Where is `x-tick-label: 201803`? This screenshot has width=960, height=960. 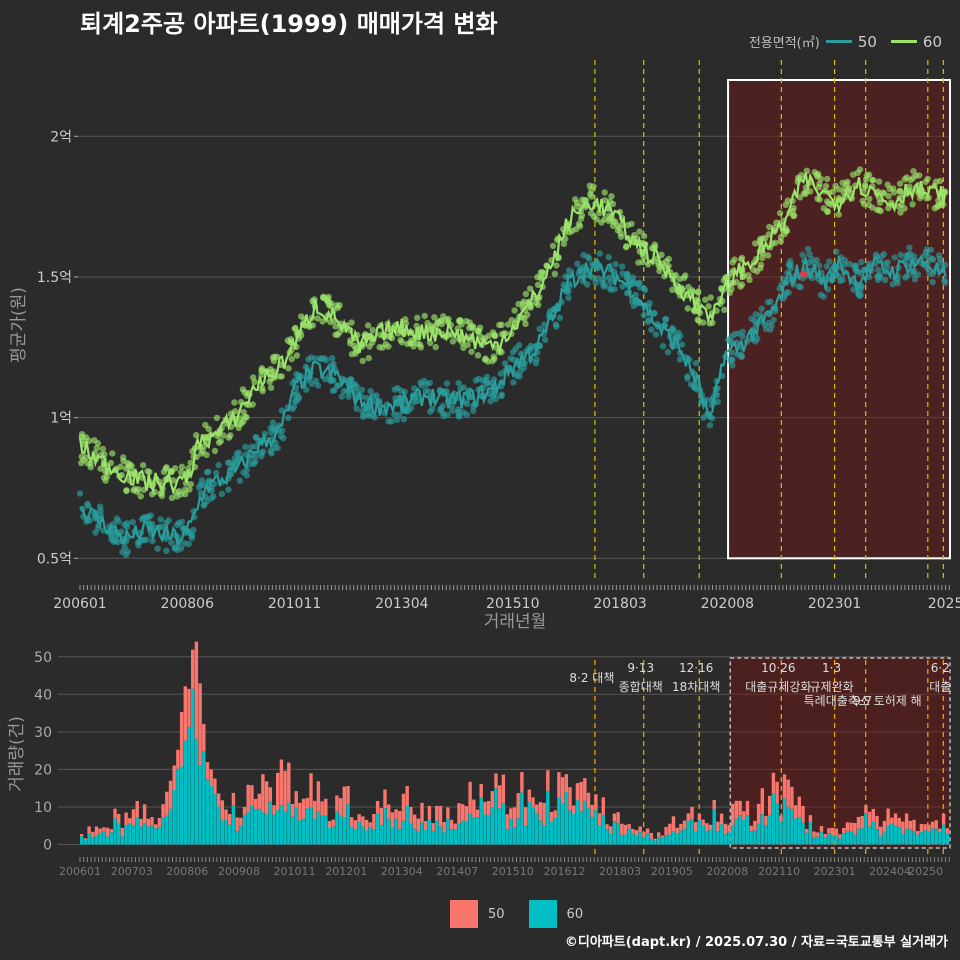 x-tick-label: 201803 is located at coordinates (619, 604).